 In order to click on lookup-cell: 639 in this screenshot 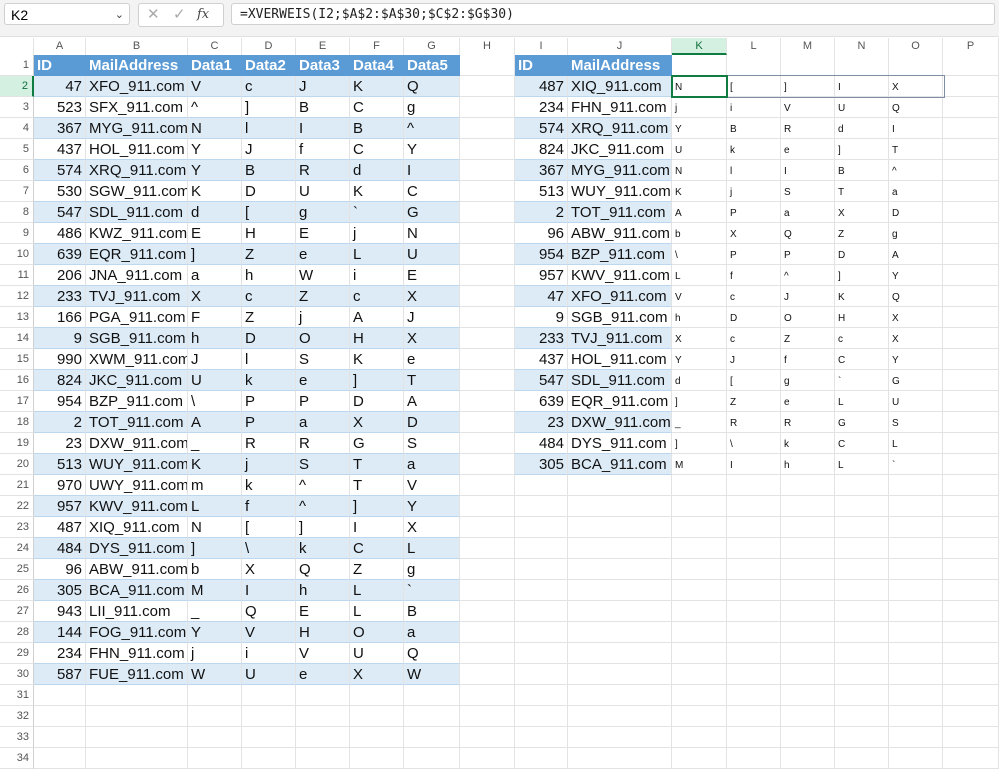, I will do `click(541, 401)`.